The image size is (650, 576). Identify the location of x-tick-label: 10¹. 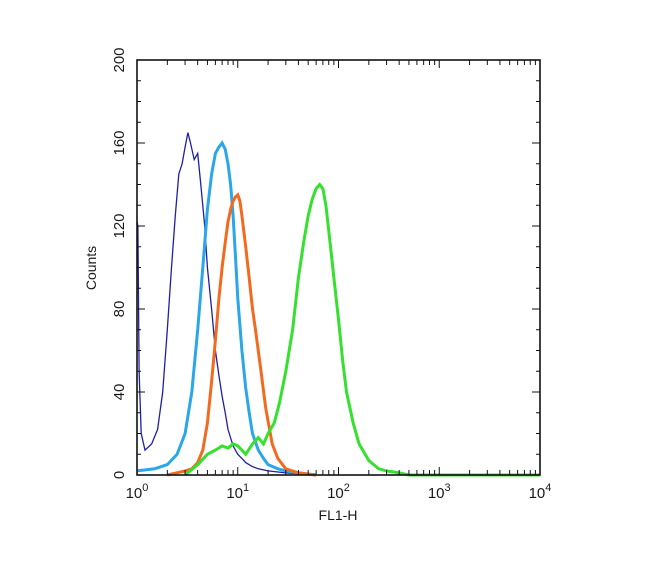
(237, 492).